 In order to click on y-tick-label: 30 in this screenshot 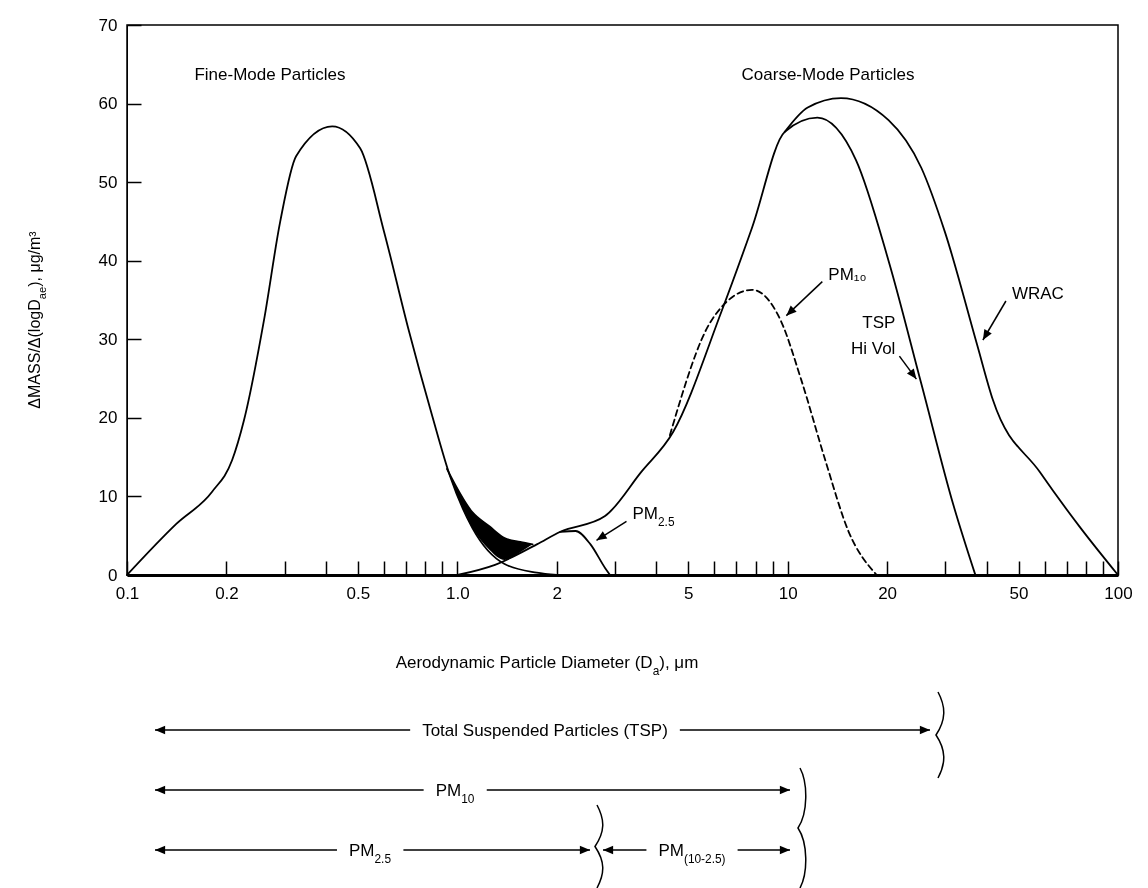, I will do `click(108, 339)`.